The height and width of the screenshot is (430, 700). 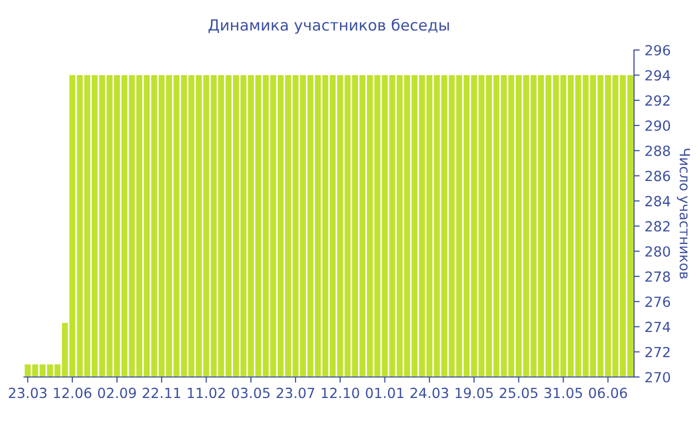 What do you see at coordinates (341, 393) in the screenshot?
I see `x-tick-label: 12.10` at bounding box center [341, 393].